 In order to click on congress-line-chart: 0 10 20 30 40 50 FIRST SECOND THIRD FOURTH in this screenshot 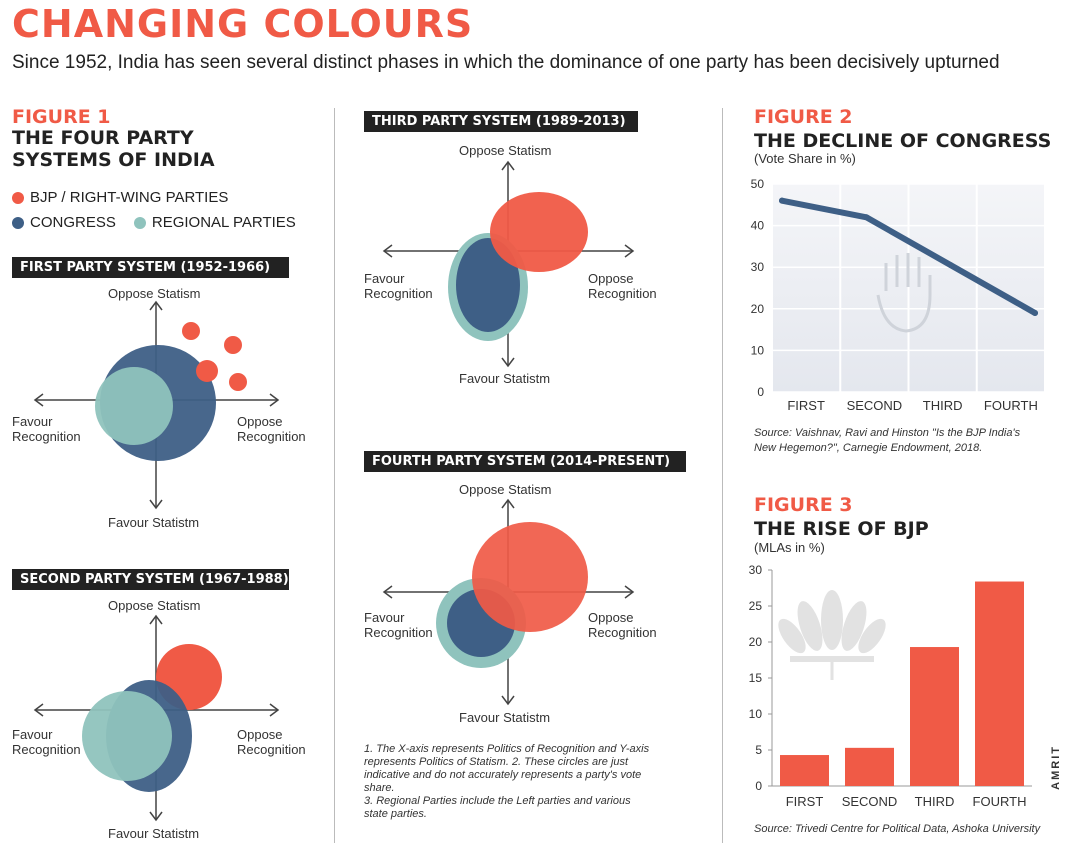, I will do `click(898, 295)`.